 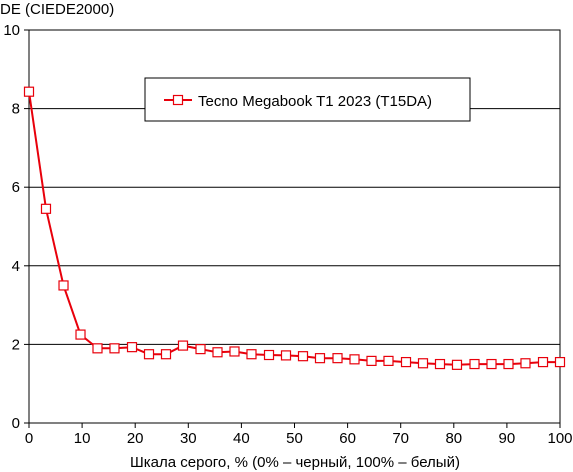 What do you see at coordinates (453, 438) in the screenshot?
I see `x-tick-label: 80` at bounding box center [453, 438].